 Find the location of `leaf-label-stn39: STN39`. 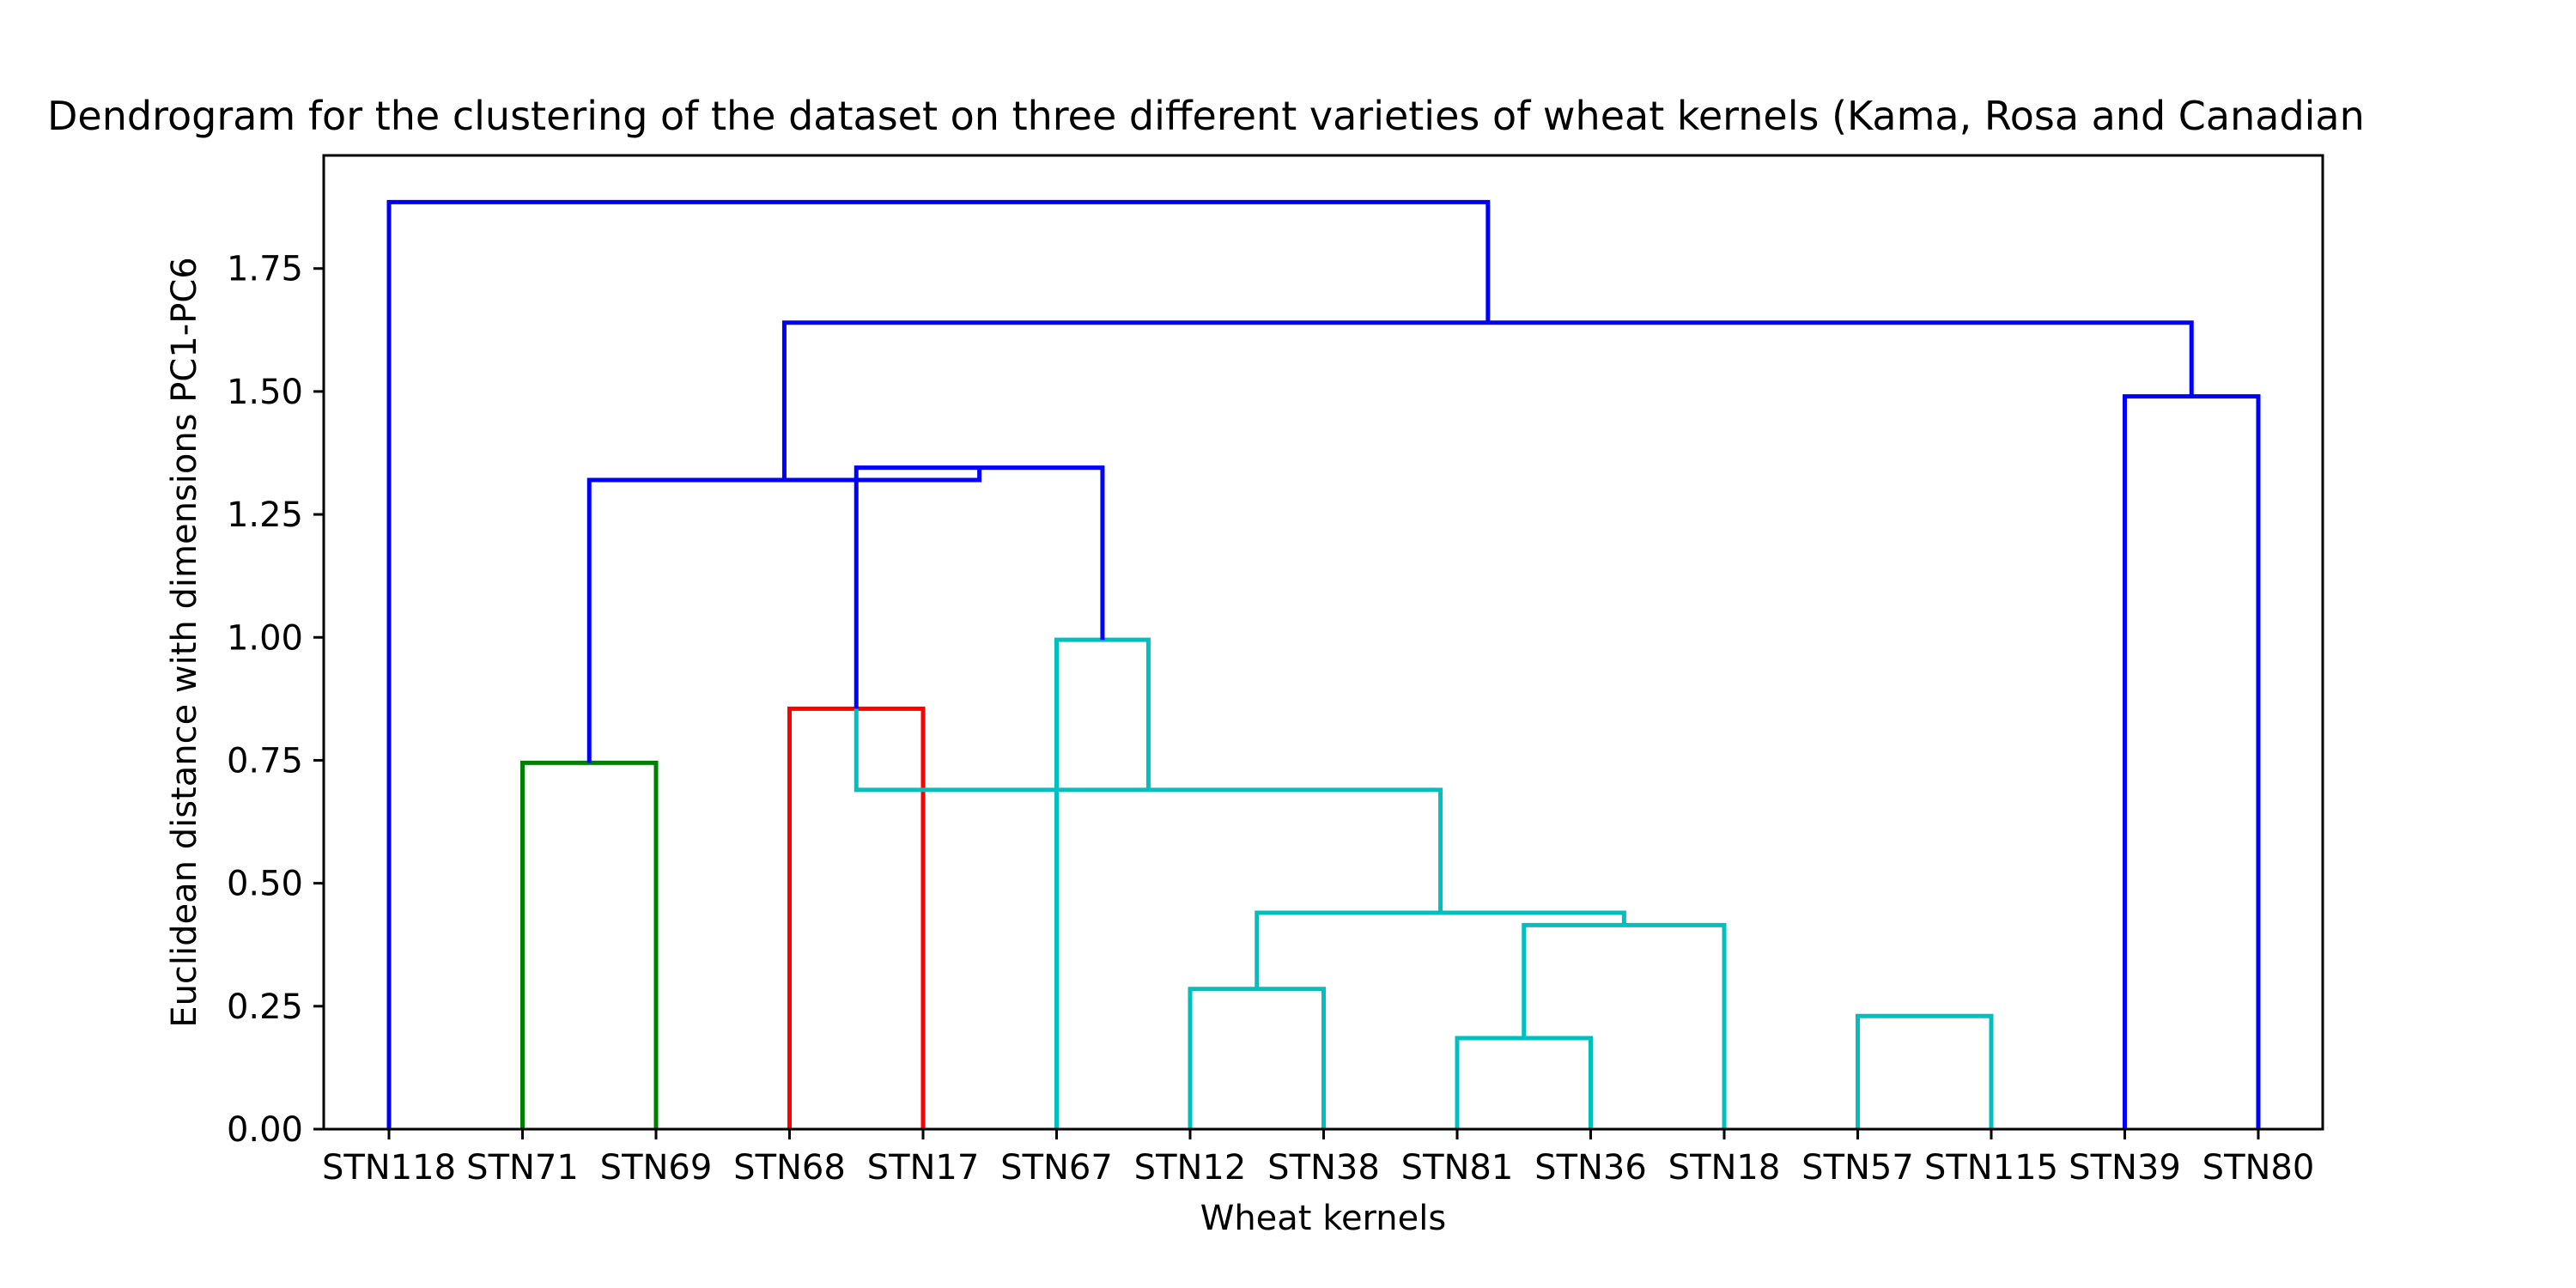

leaf-label-stn39: STN39 is located at coordinates (2125, 1168).